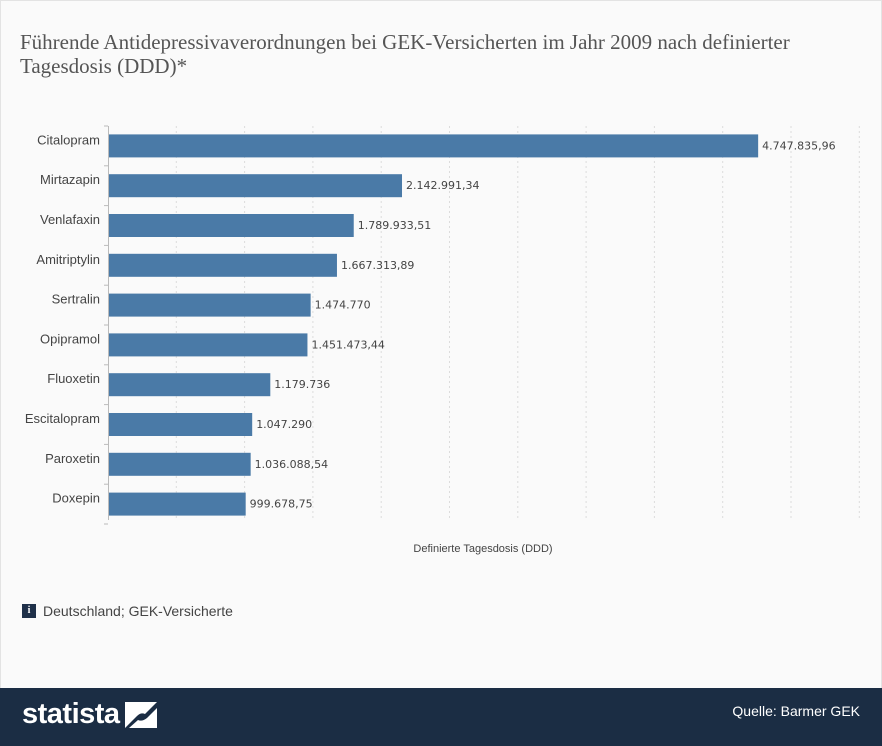 This screenshot has height=746, width=882. I want to click on data-label: 999.678,75, so click(281, 504).